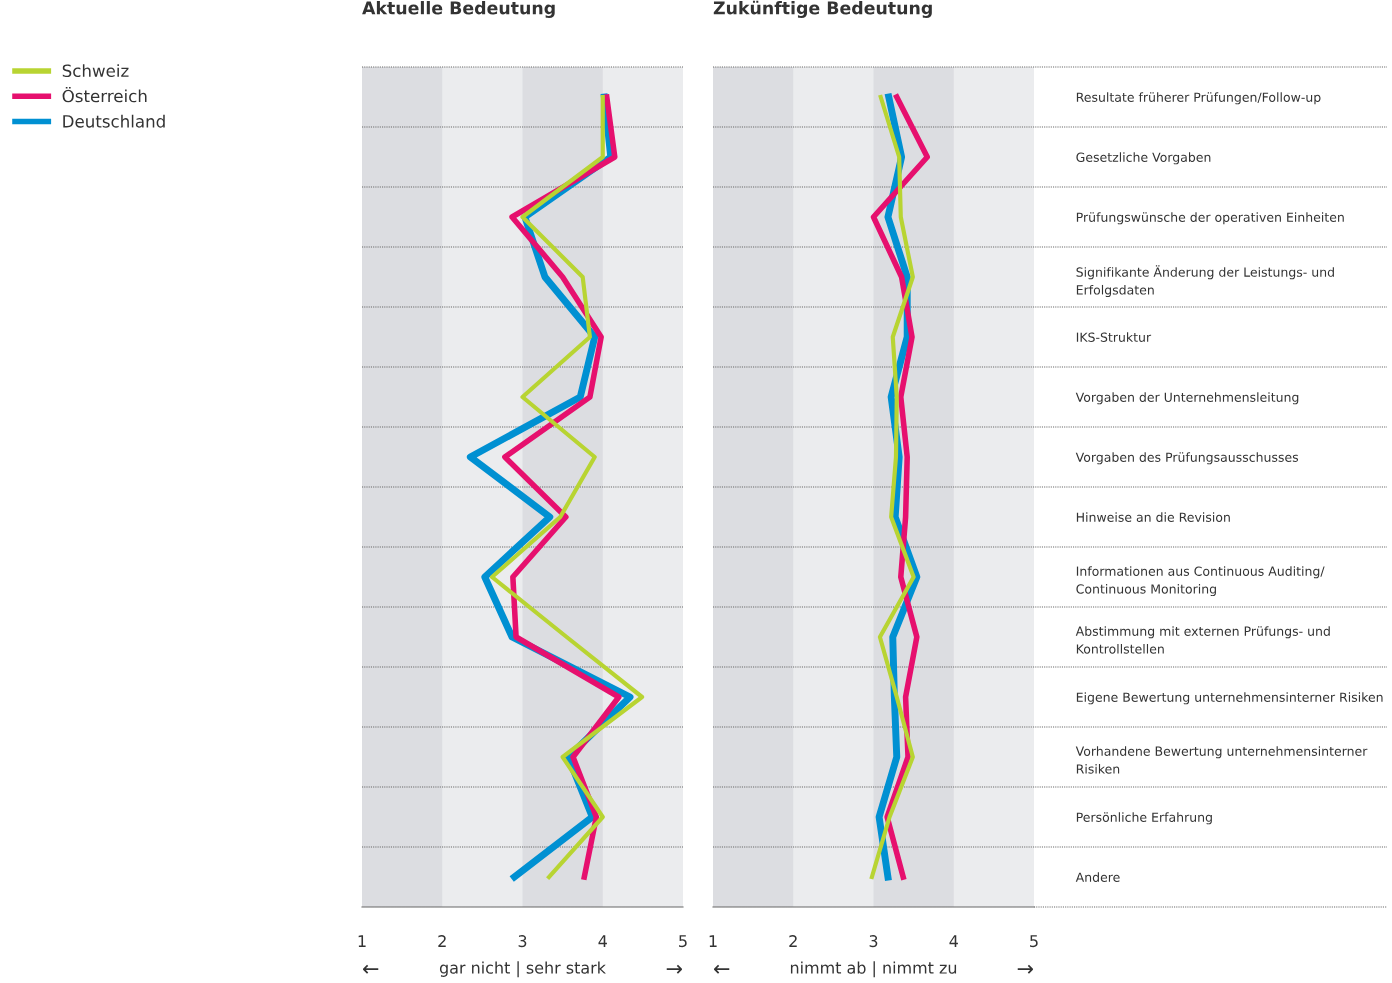  I want to click on y-tick-label: Informationen aus Continuous Auditing/ Continuous Monitoring, so click(1200, 581).